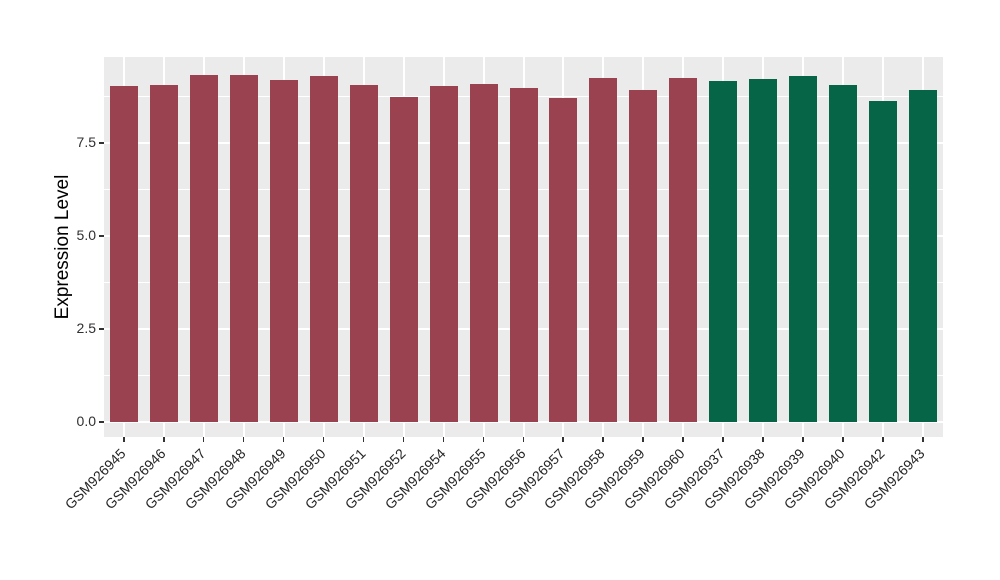 The height and width of the screenshot is (580, 1000). Describe the element at coordinates (643, 256) in the screenshot. I see `bar-GSM926959` at that location.